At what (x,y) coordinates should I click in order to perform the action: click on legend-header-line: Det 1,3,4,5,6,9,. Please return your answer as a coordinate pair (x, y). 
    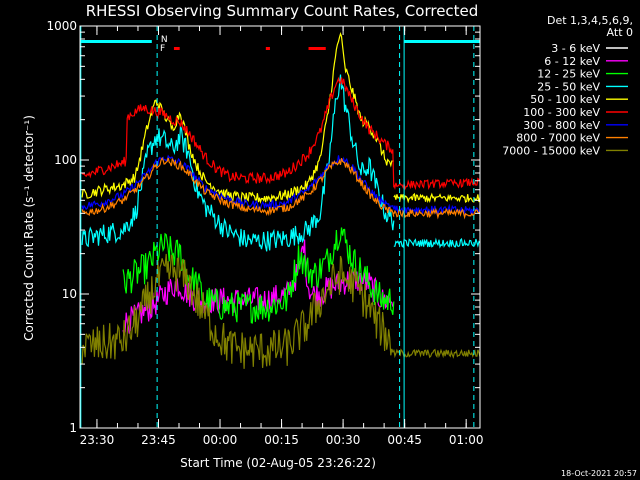
    Looking at the image, I should click on (590, 20).